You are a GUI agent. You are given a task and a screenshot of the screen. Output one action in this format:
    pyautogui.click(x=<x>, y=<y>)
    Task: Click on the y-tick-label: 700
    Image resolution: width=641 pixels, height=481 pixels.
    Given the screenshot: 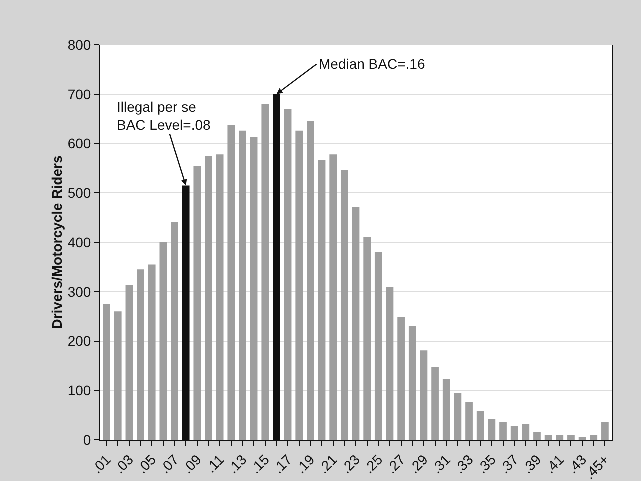 What is the action you would take?
    pyautogui.click(x=80, y=94)
    